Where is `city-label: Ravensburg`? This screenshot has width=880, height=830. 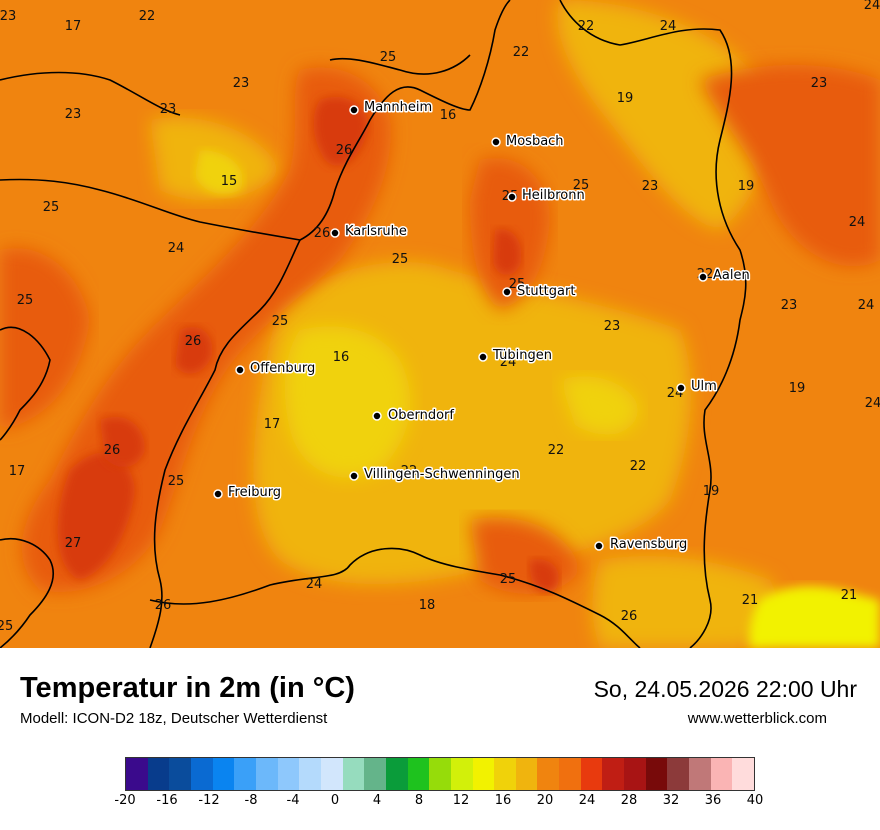
city-label: Ravensburg is located at coordinates (648, 544).